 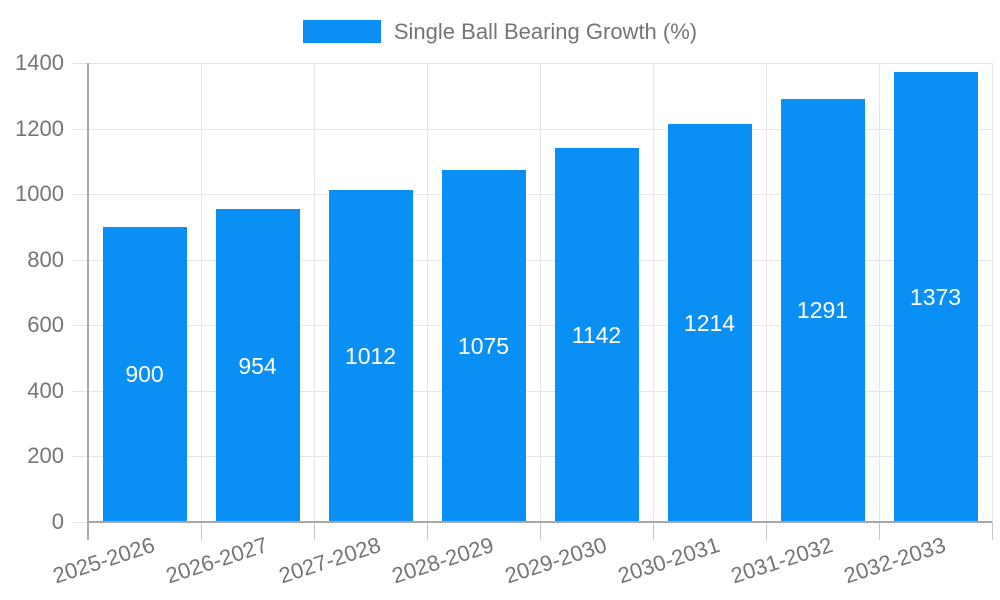 I want to click on y-tick-label: 0, so click(x=57, y=521).